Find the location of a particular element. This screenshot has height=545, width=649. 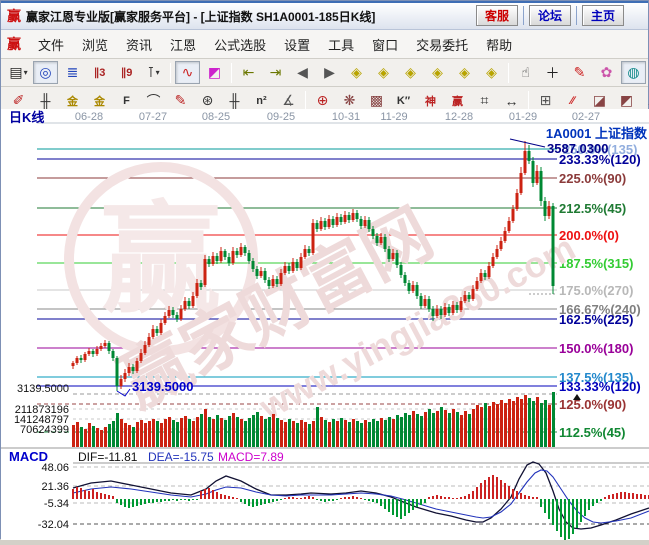

gann-level-label: 250.0%(135) is located at coordinates (600, 149).